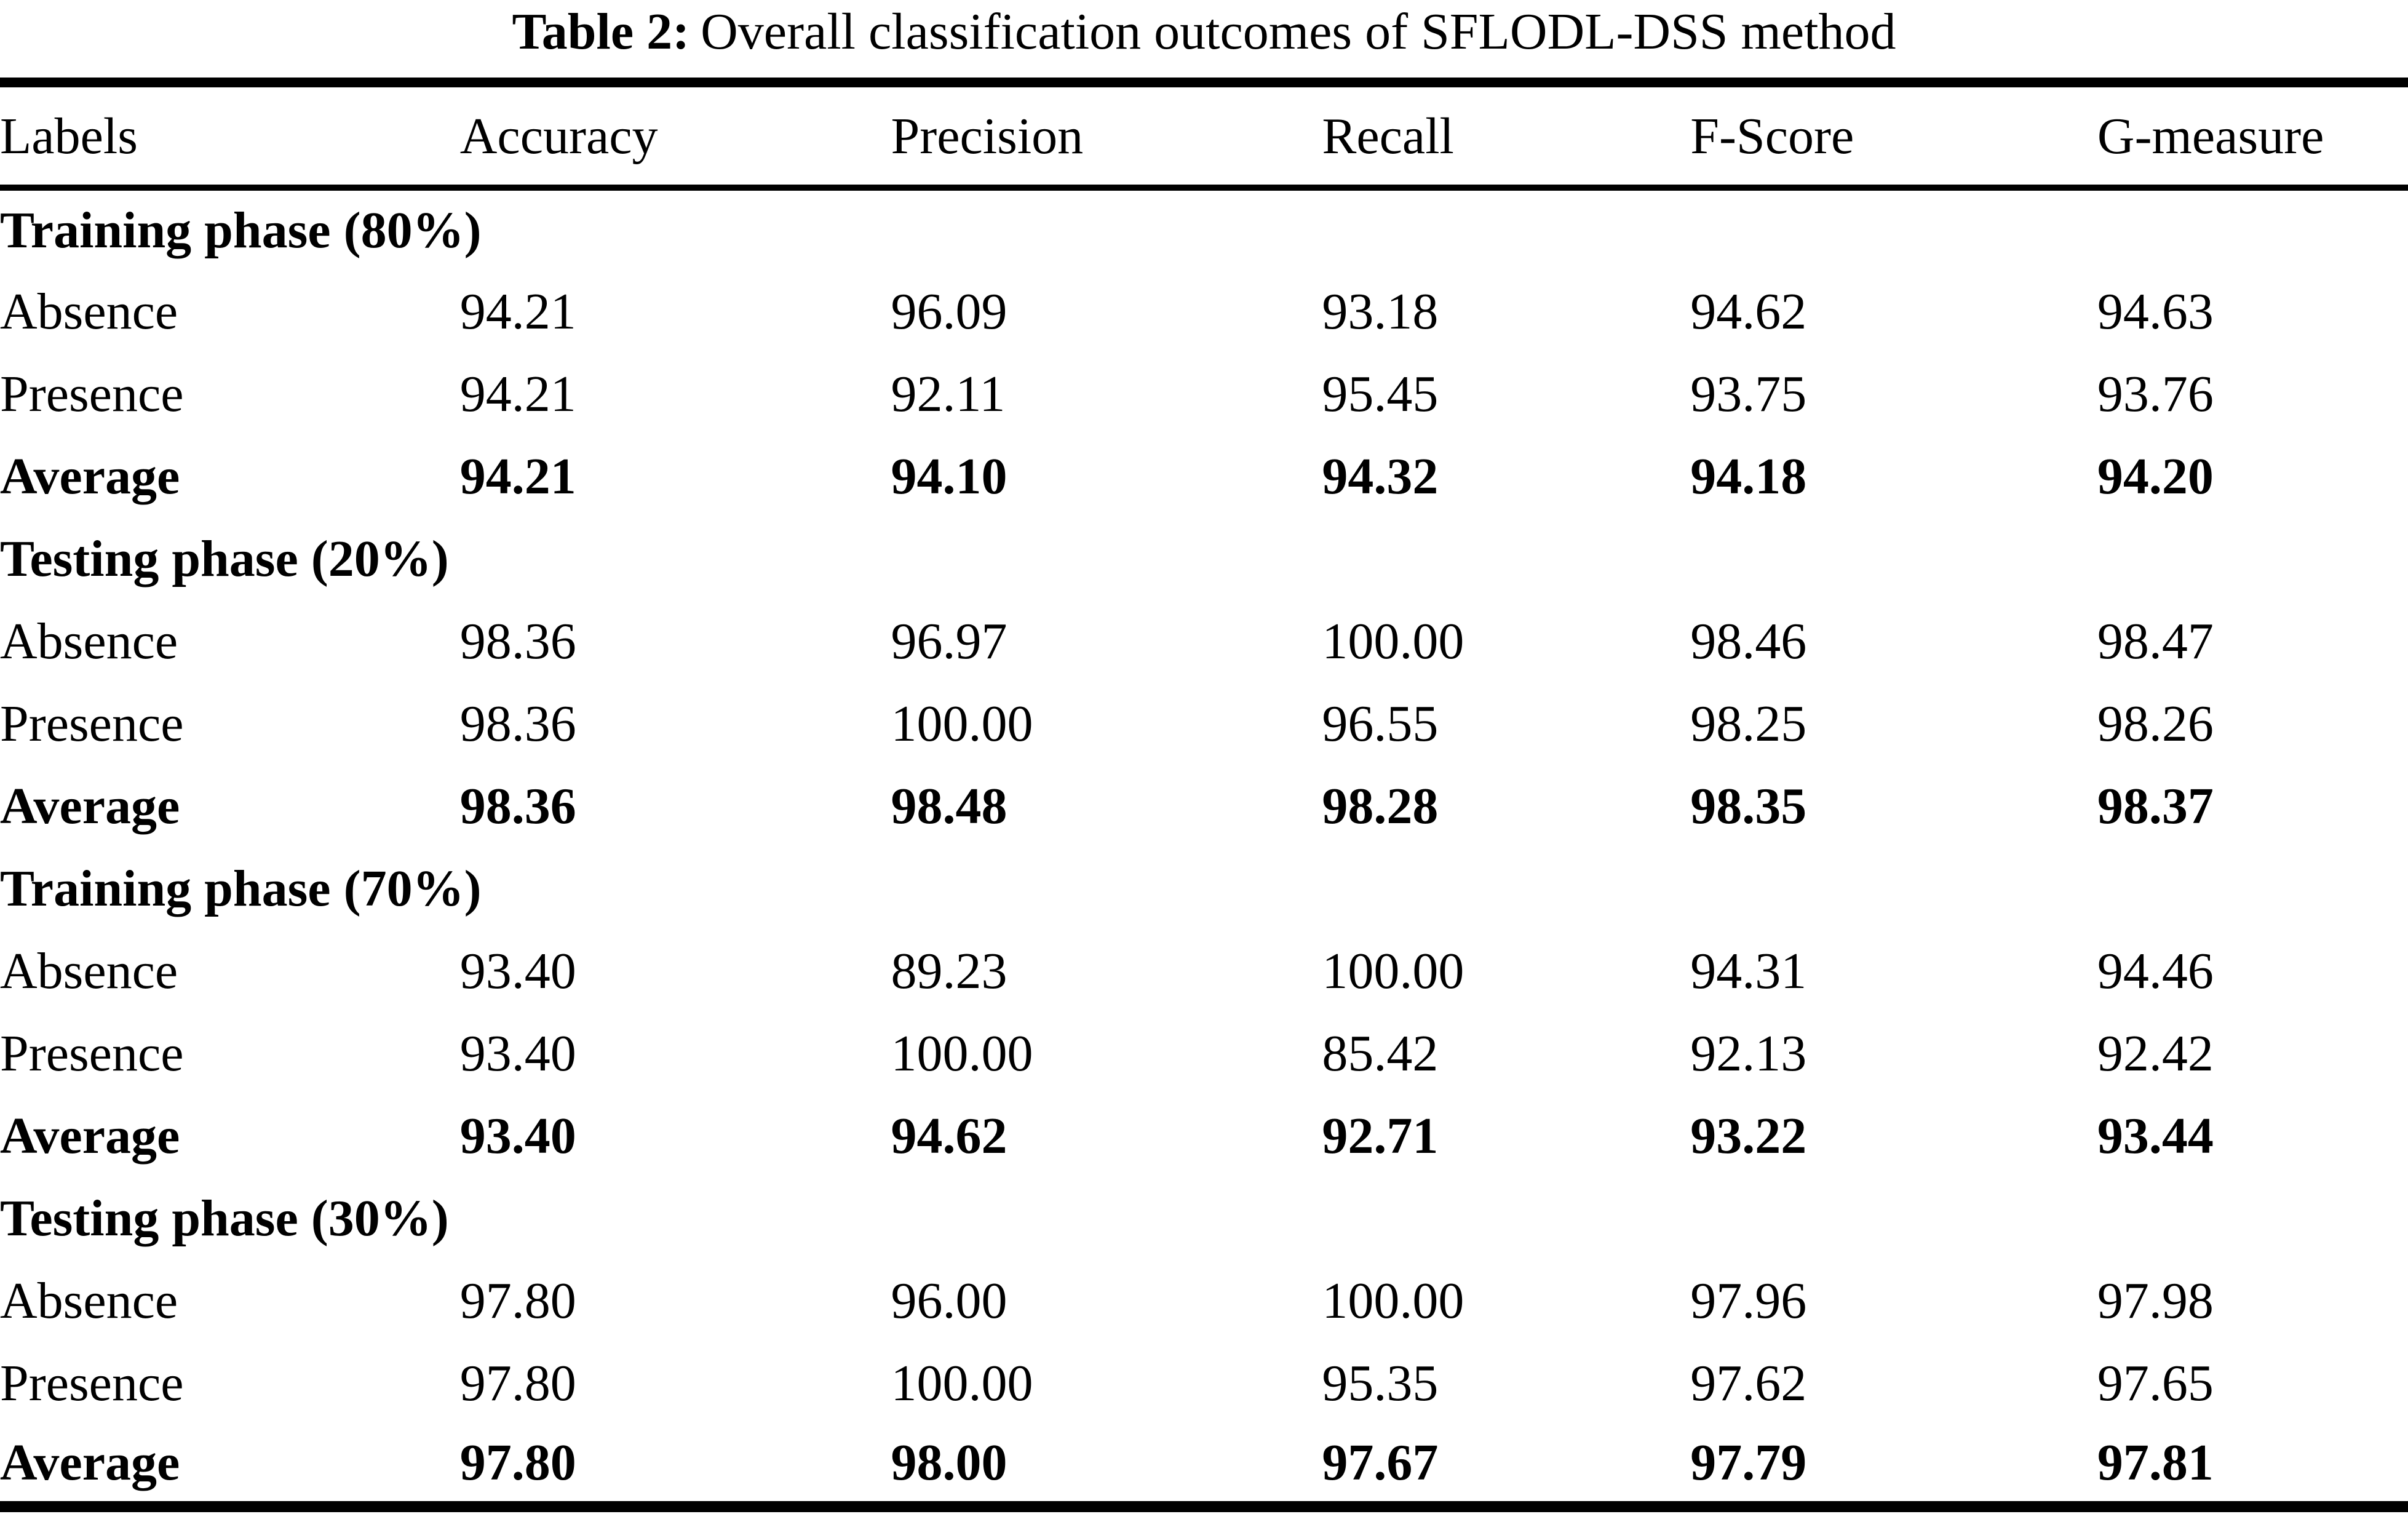 The image size is (2408, 1530). What do you see at coordinates (1204, 229) in the screenshot?
I see `section-header-row: Training phase (80%)` at bounding box center [1204, 229].